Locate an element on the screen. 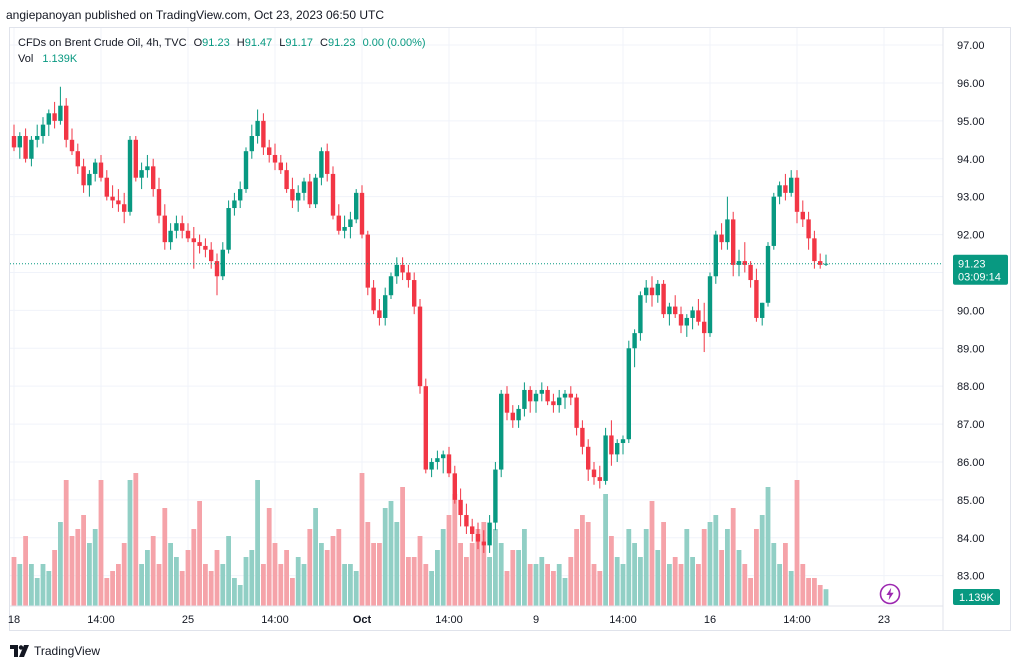 The width and height of the screenshot is (1024, 667). footer-brand: TradingView is located at coordinates (67, 651).